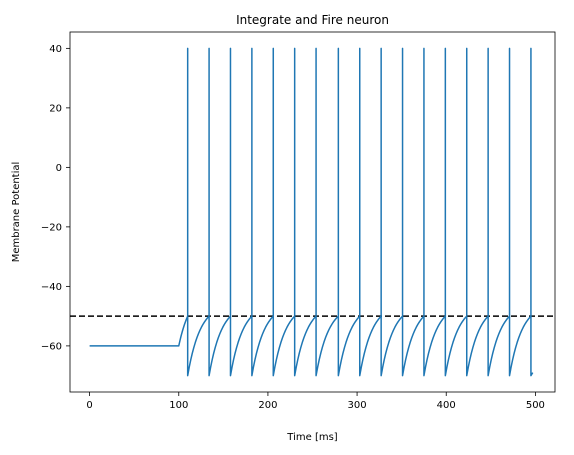 The width and height of the screenshot is (574, 455). Describe the element at coordinates (51, 346) in the screenshot. I see `y-tick-label: −60` at that location.